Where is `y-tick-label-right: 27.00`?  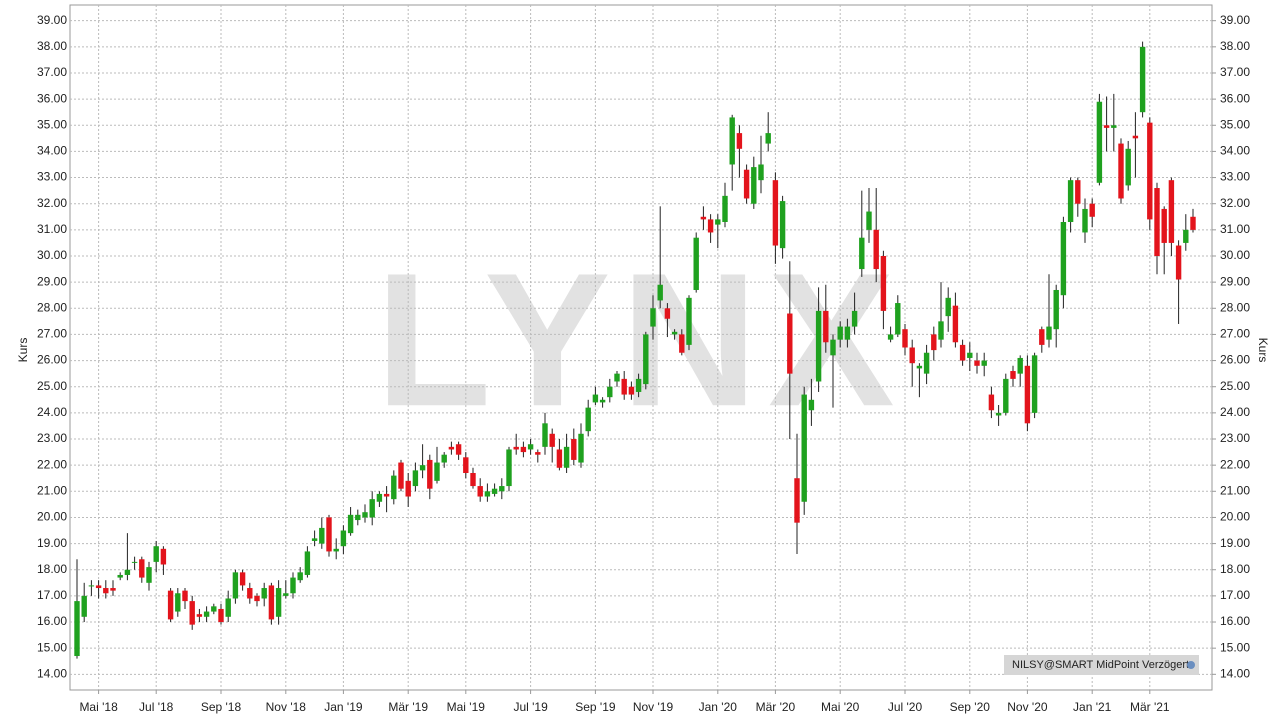 y-tick-label-right: 27.00 is located at coordinates (1235, 334).